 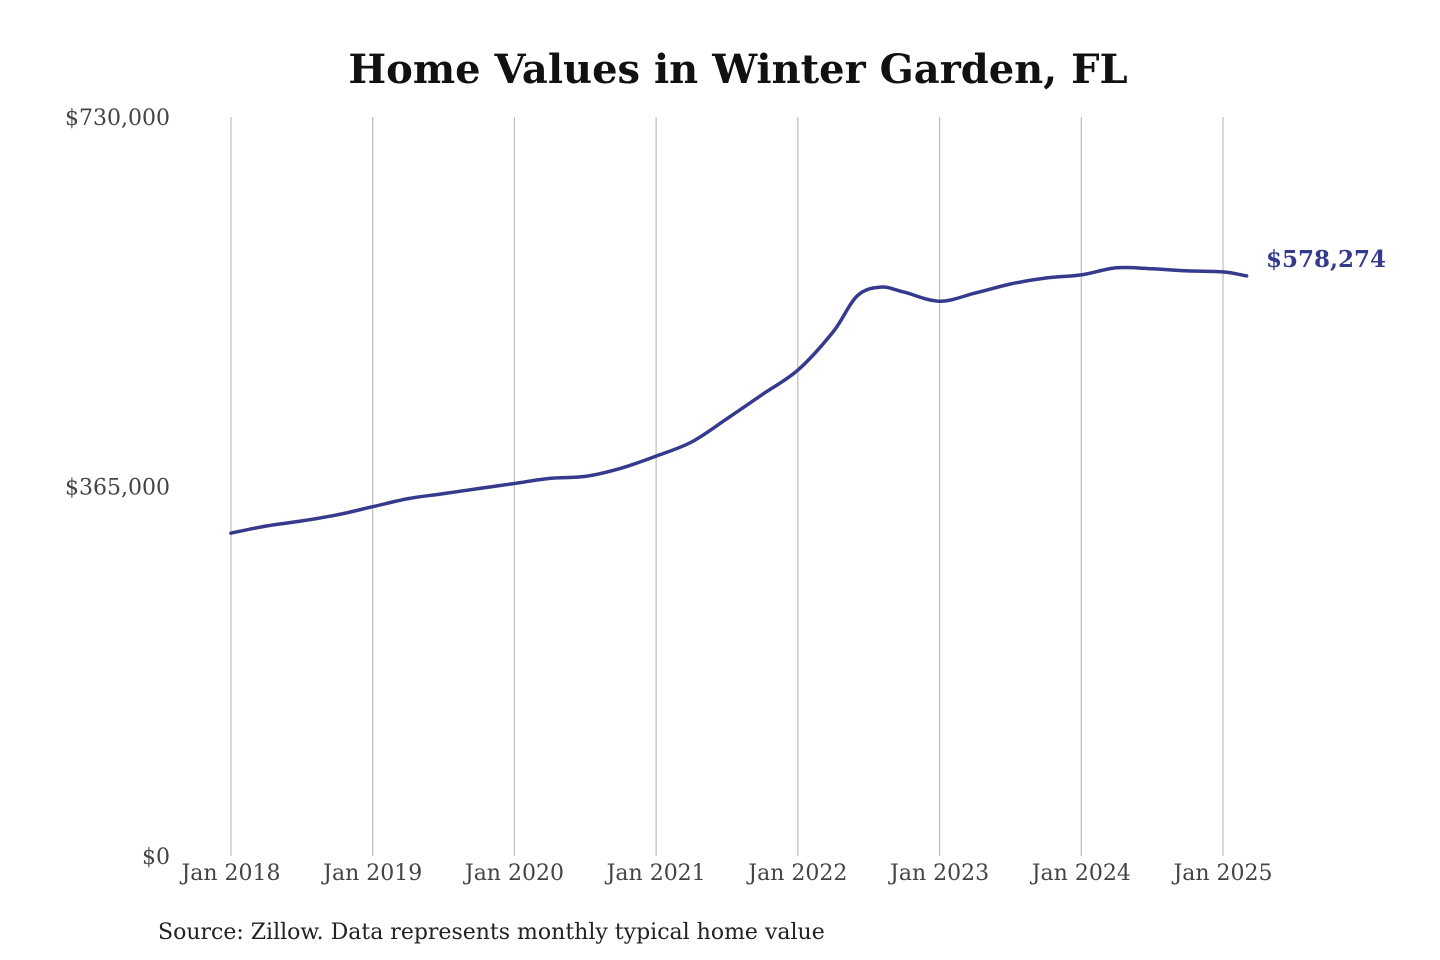 I want to click on y-tick-label: $730,000, so click(x=117, y=118).